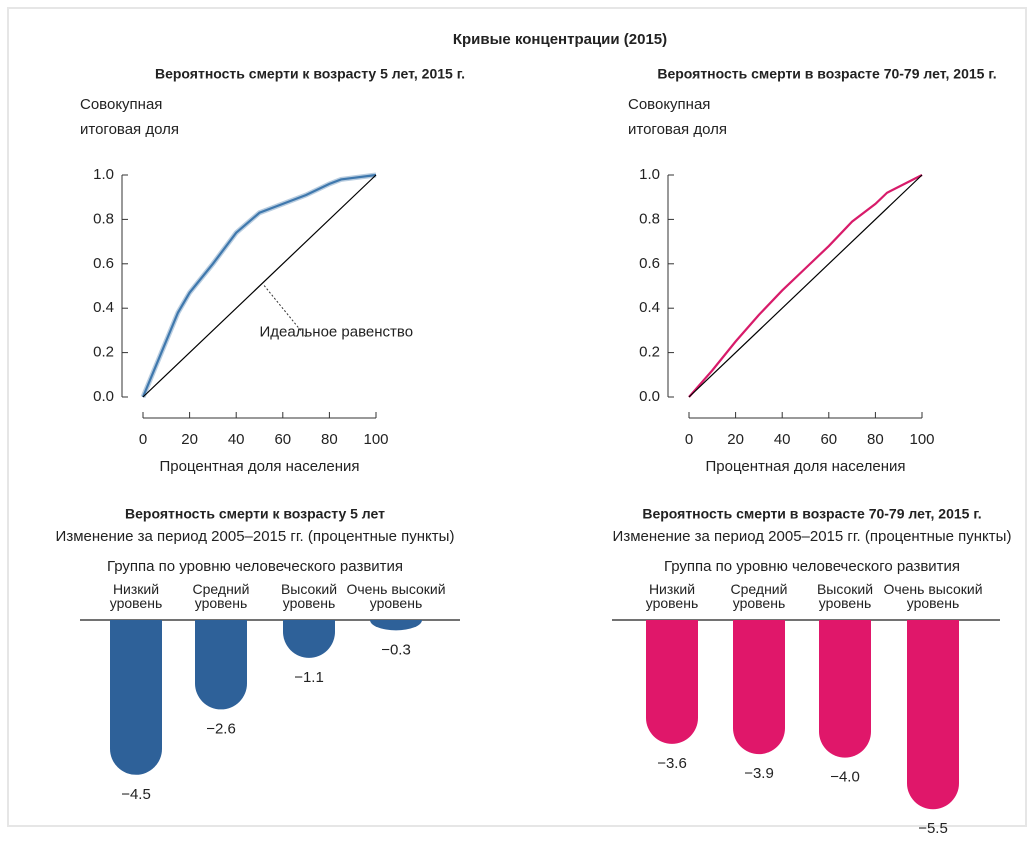 This screenshot has width=1034, height=842. Describe the element at coordinates (759, 773) in the screenshot. I see `value-label: −3.9` at that location.